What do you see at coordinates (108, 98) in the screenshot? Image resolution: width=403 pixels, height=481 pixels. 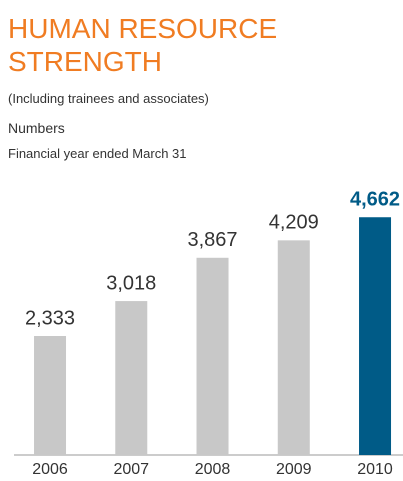 I see `chart-subtitle: (Including trainees and associates)` at bounding box center [108, 98].